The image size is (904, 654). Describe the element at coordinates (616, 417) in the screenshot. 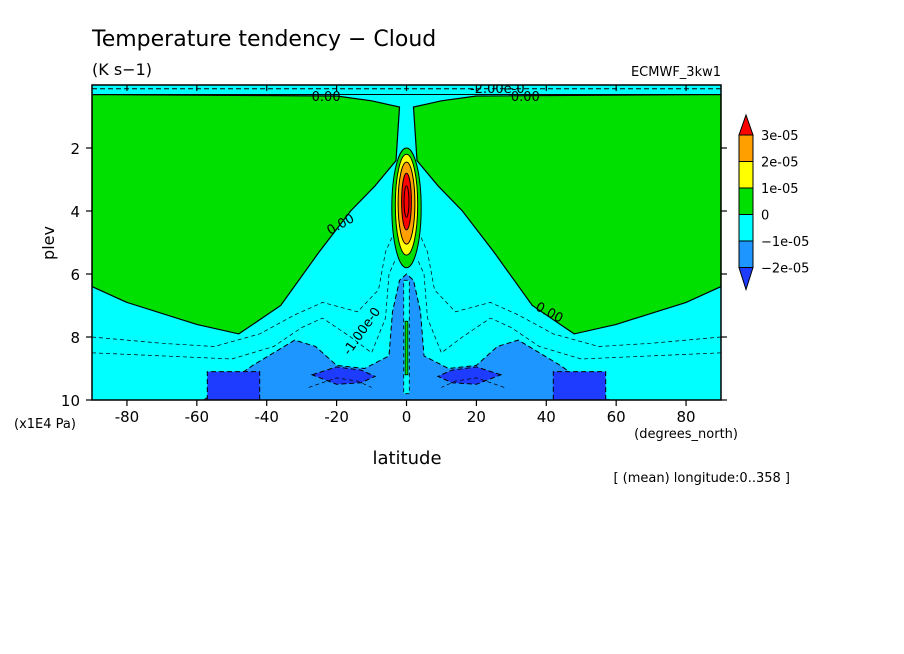

I see `x-tick-label: 60` at that location.